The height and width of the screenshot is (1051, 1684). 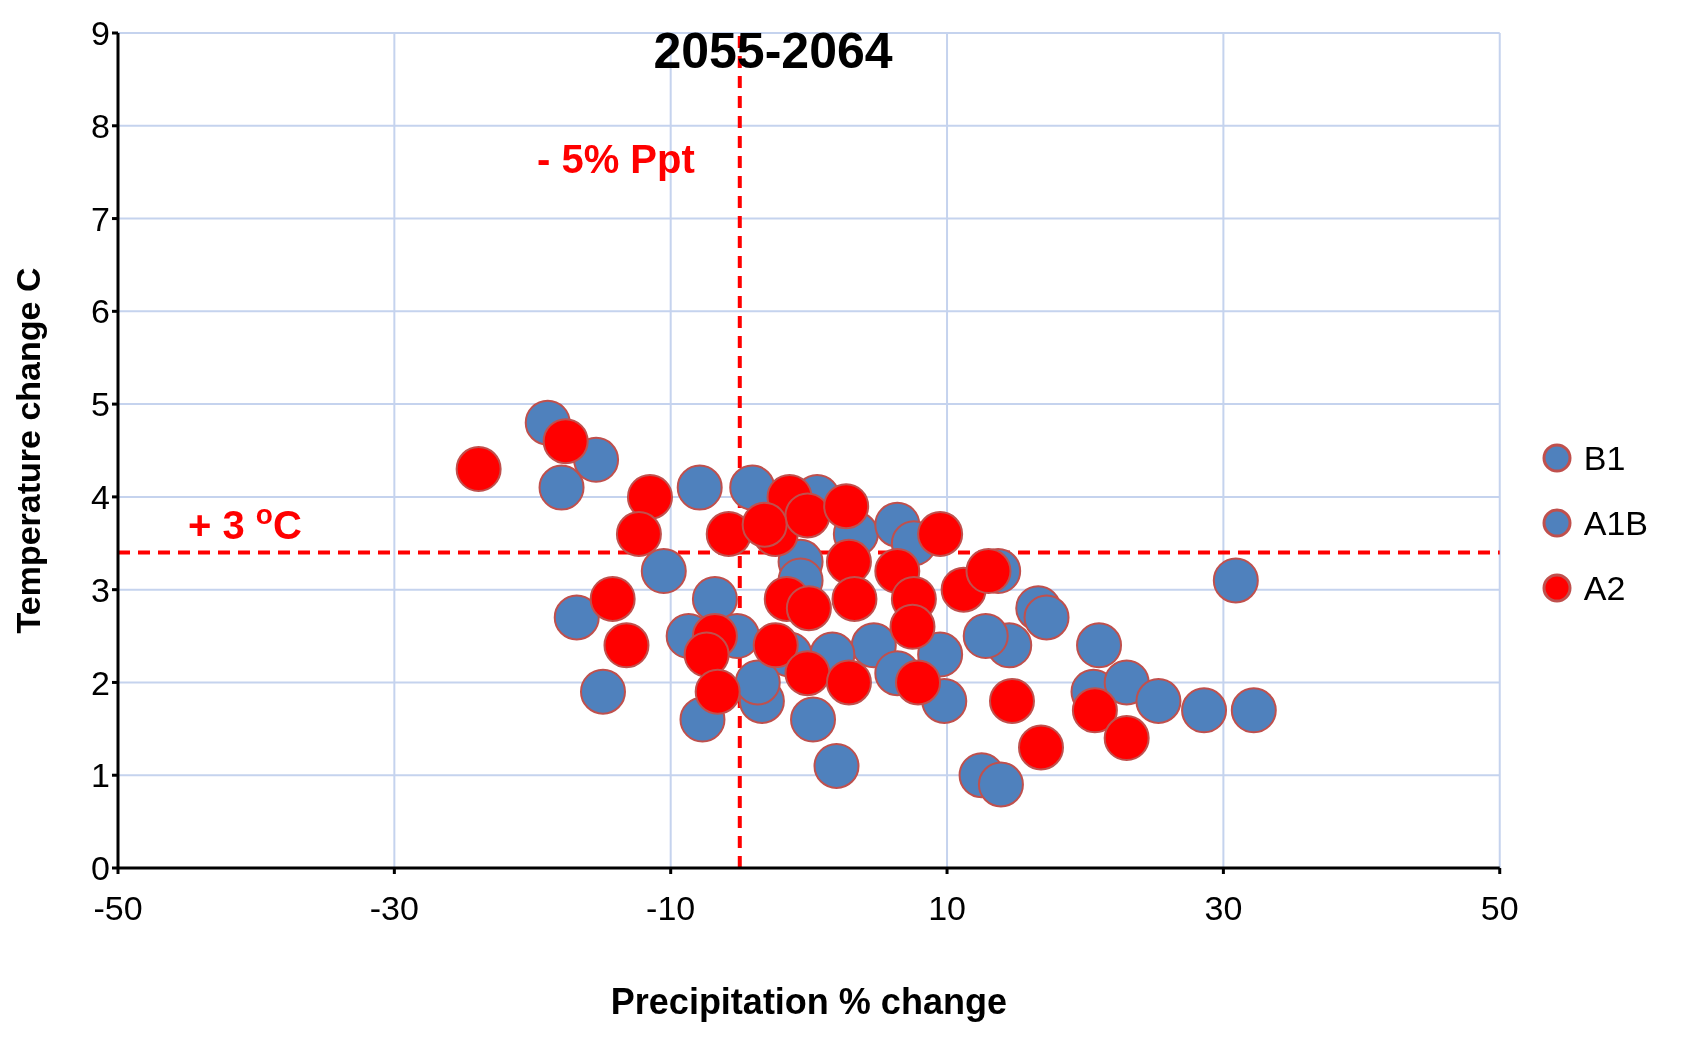 I want to click on y-tick-label: 5, so click(x=100, y=404).